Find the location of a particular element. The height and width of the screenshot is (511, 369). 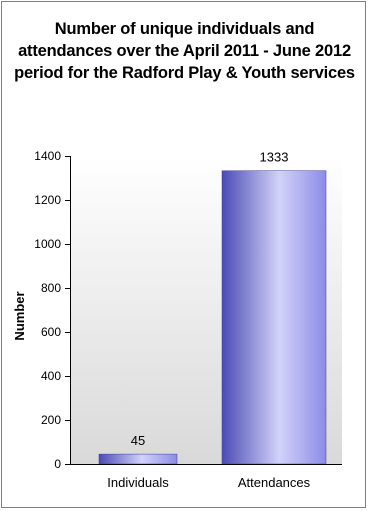

bar-individuals is located at coordinates (138, 459).